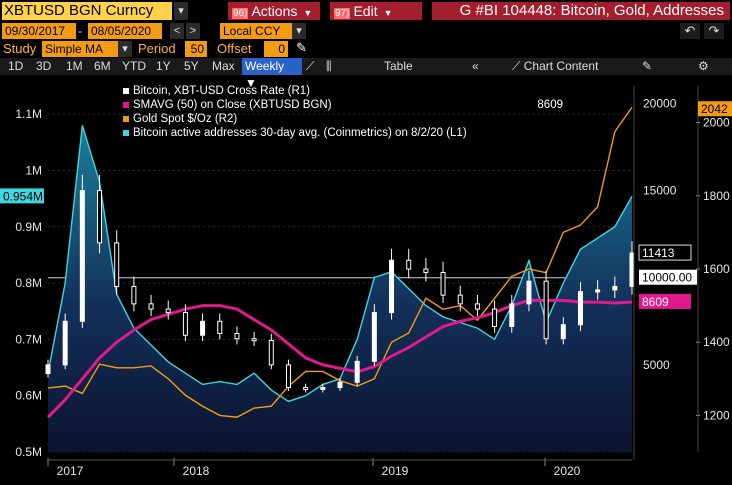  Describe the element at coordinates (265, 66) in the screenshot. I see `frequency-label: Weekly` at that location.